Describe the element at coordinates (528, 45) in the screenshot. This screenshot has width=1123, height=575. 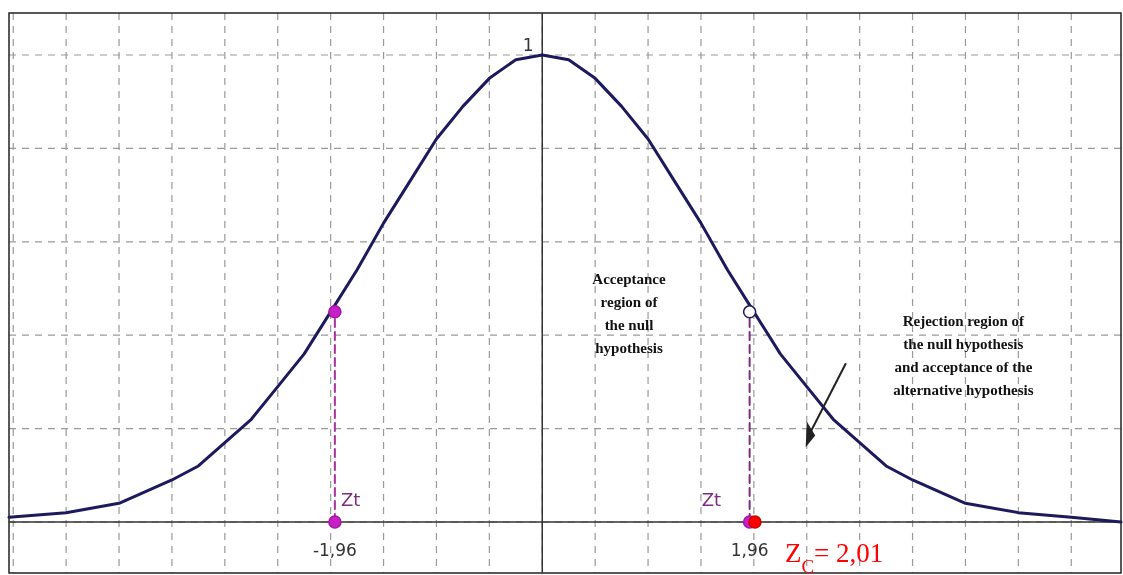
I see `annotation: 1` at that location.